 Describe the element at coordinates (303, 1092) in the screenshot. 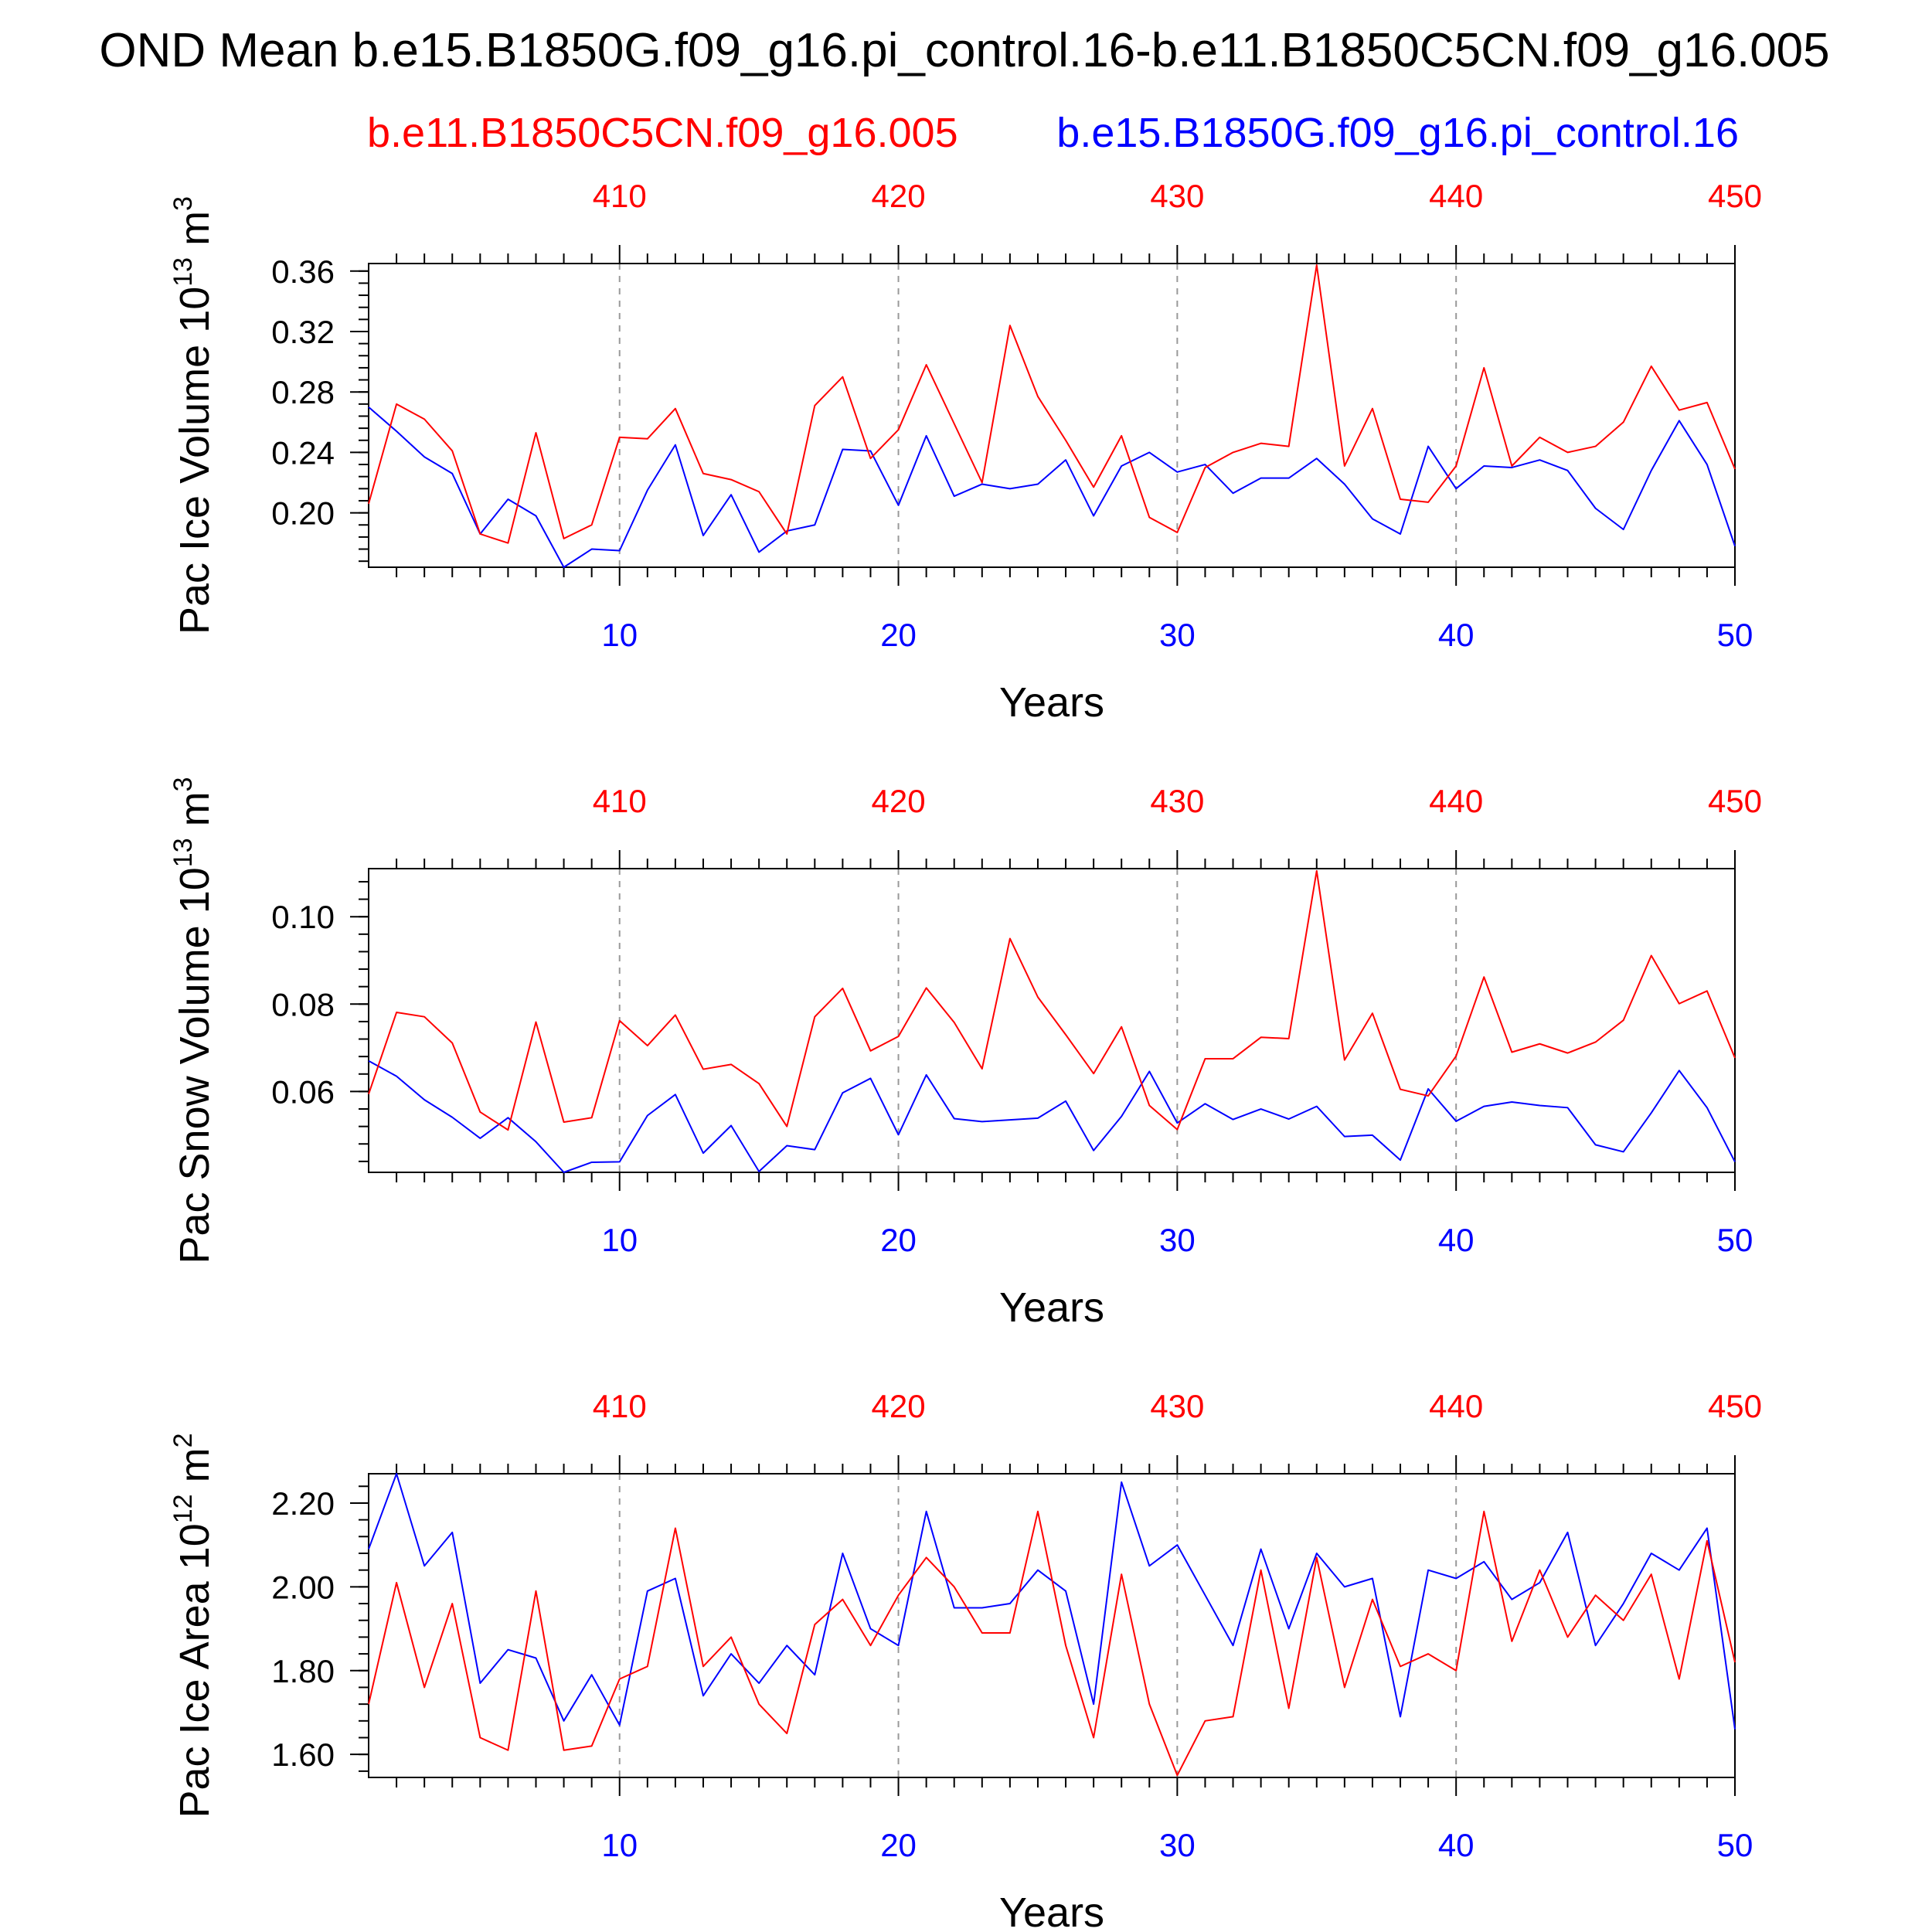

I see `y-tick-label: 0.06` at that location.